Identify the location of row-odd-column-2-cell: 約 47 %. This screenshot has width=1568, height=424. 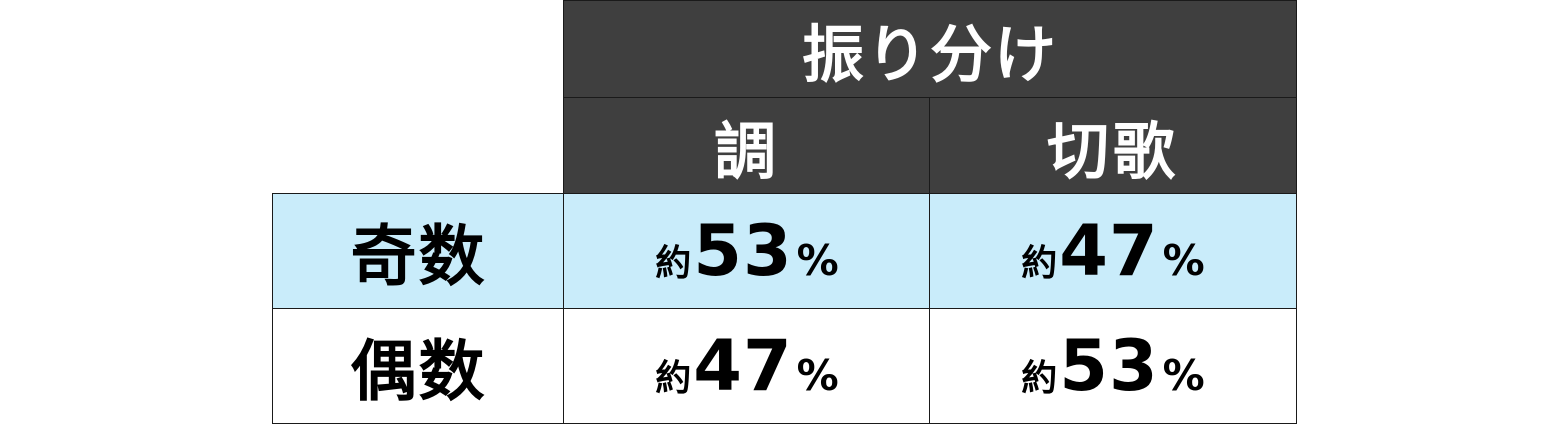
(1113, 251).